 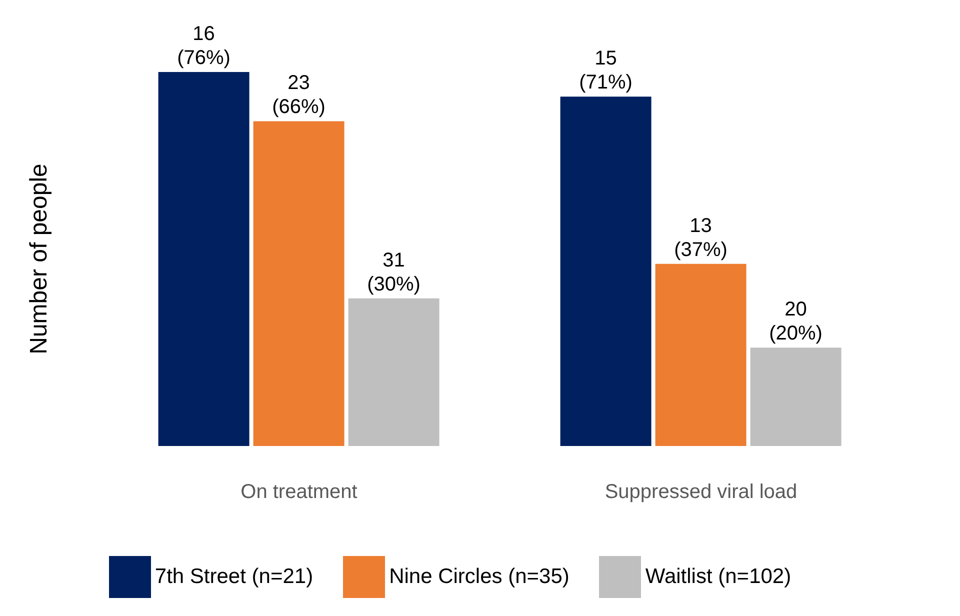 What do you see at coordinates (39, 259) in the screenshot?
I see `y-axis-title: Number of people` at bounding box center [39, 259].